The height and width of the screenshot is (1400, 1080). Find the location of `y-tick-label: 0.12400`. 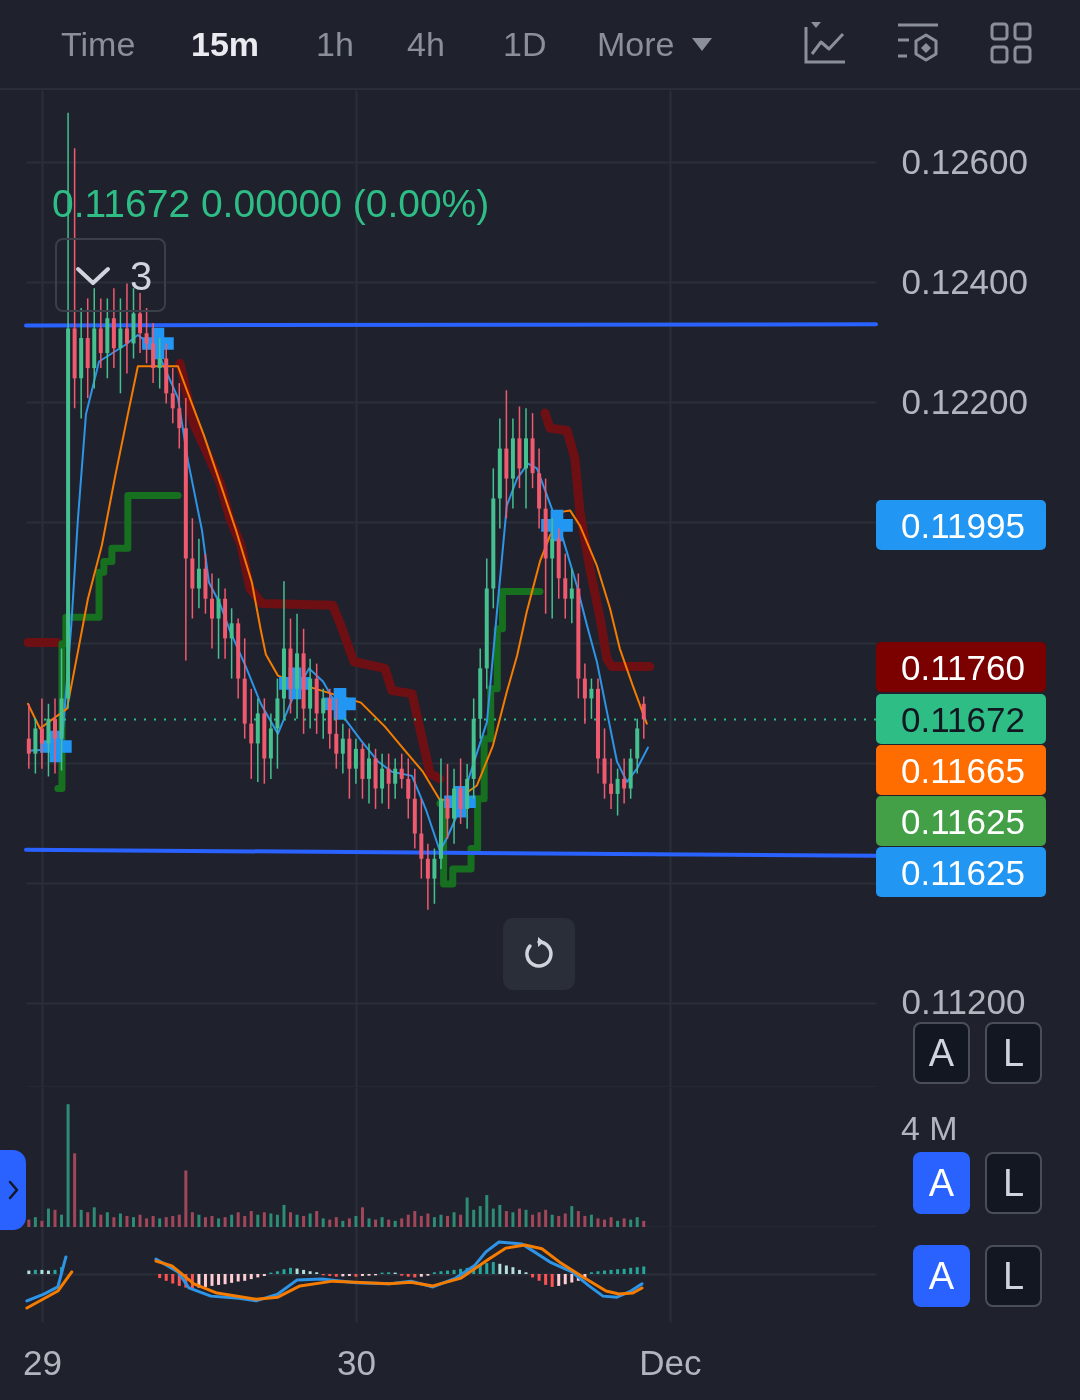

y-tick-label: 0.12400 is located at coordinates (965, 281).